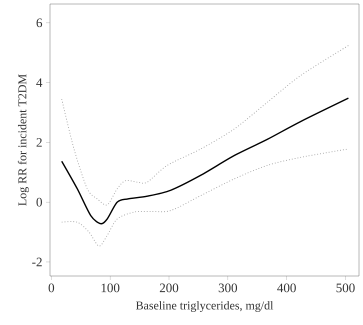 This screenshot has width=363, height=325. What do you see at coordinates (169, 288) in the screenshot?
I see `x-tick-label: 200` at bounding box center [169, 288].